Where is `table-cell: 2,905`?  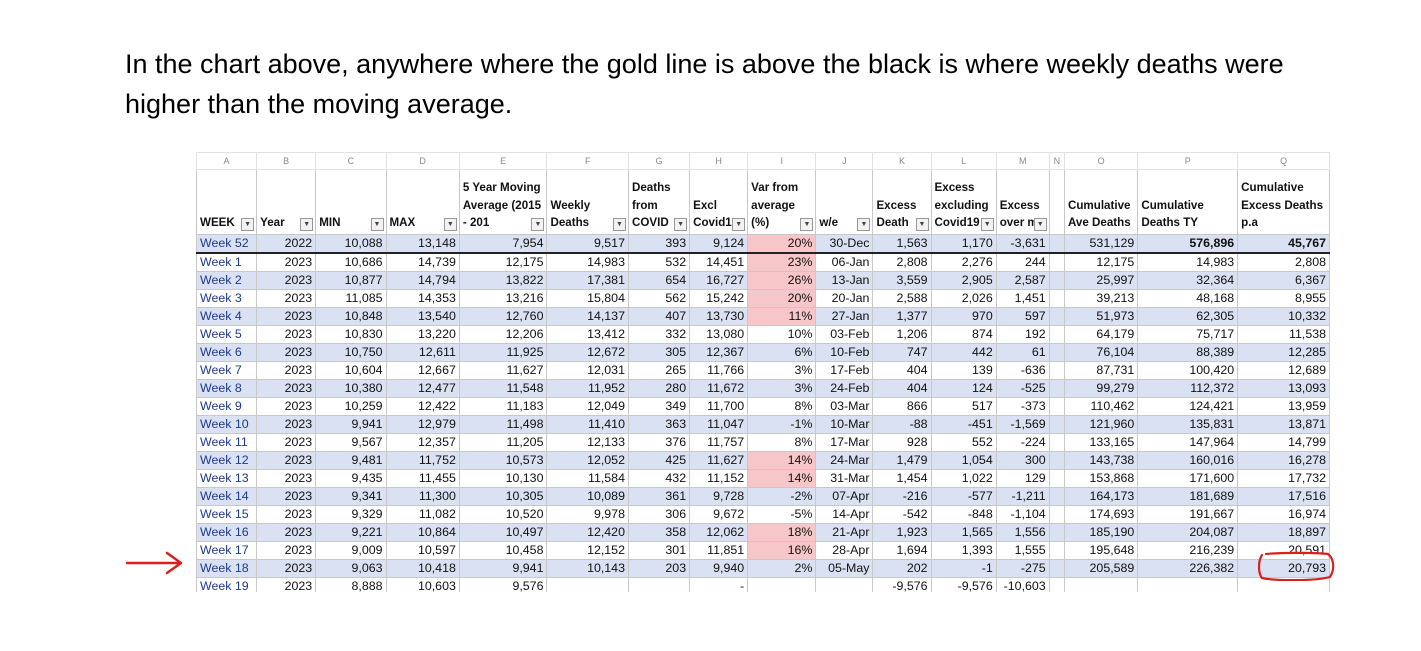 table-cell: 2,905 is located at coordinates (963, 280).